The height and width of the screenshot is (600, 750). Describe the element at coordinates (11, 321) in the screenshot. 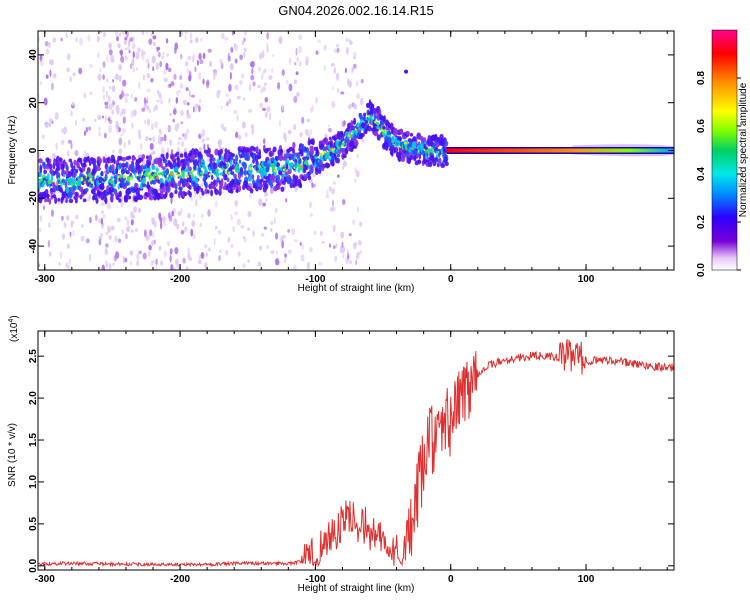

I see `snr-multiplier-exp: 4` at that location.